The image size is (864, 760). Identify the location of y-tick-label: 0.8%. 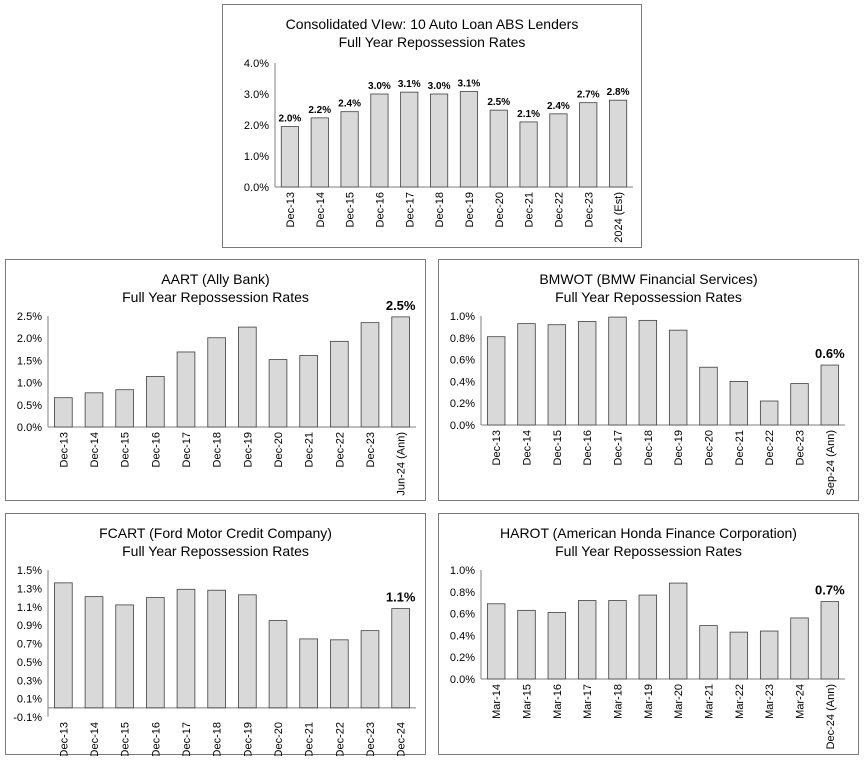
(462, 339).